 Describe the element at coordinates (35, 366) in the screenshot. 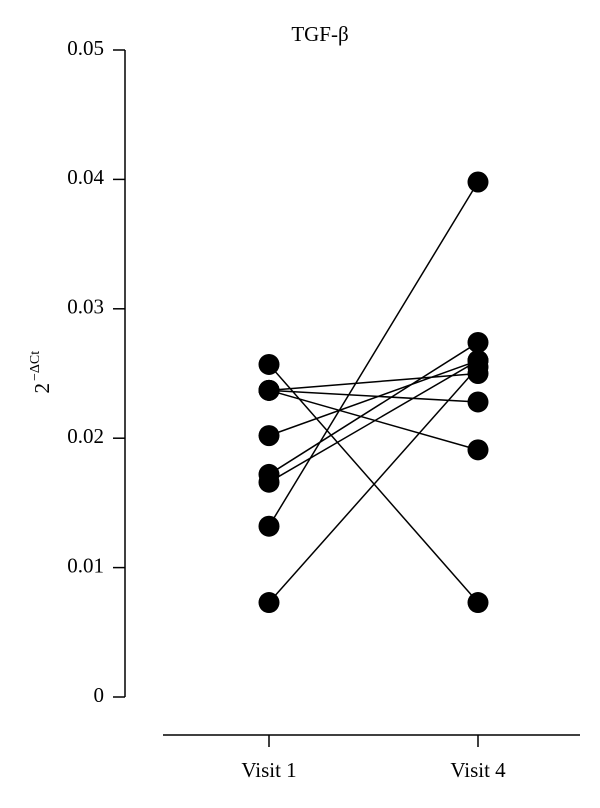

I see `y-label-exponent: −ΔCt` at that location.